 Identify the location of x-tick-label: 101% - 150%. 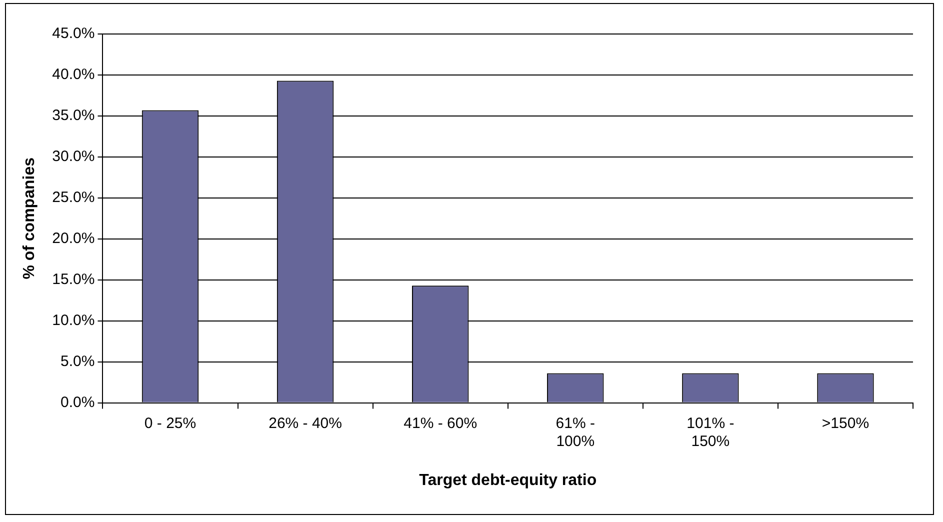
(710, 432).